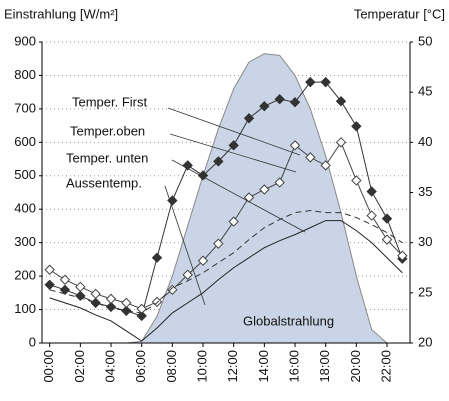 Image resolution: width=449 pixels, height=401 pixels. Describe the element at coordinates (25, 208) in the screenshot. I see `y-tick-label: 400` at that location.